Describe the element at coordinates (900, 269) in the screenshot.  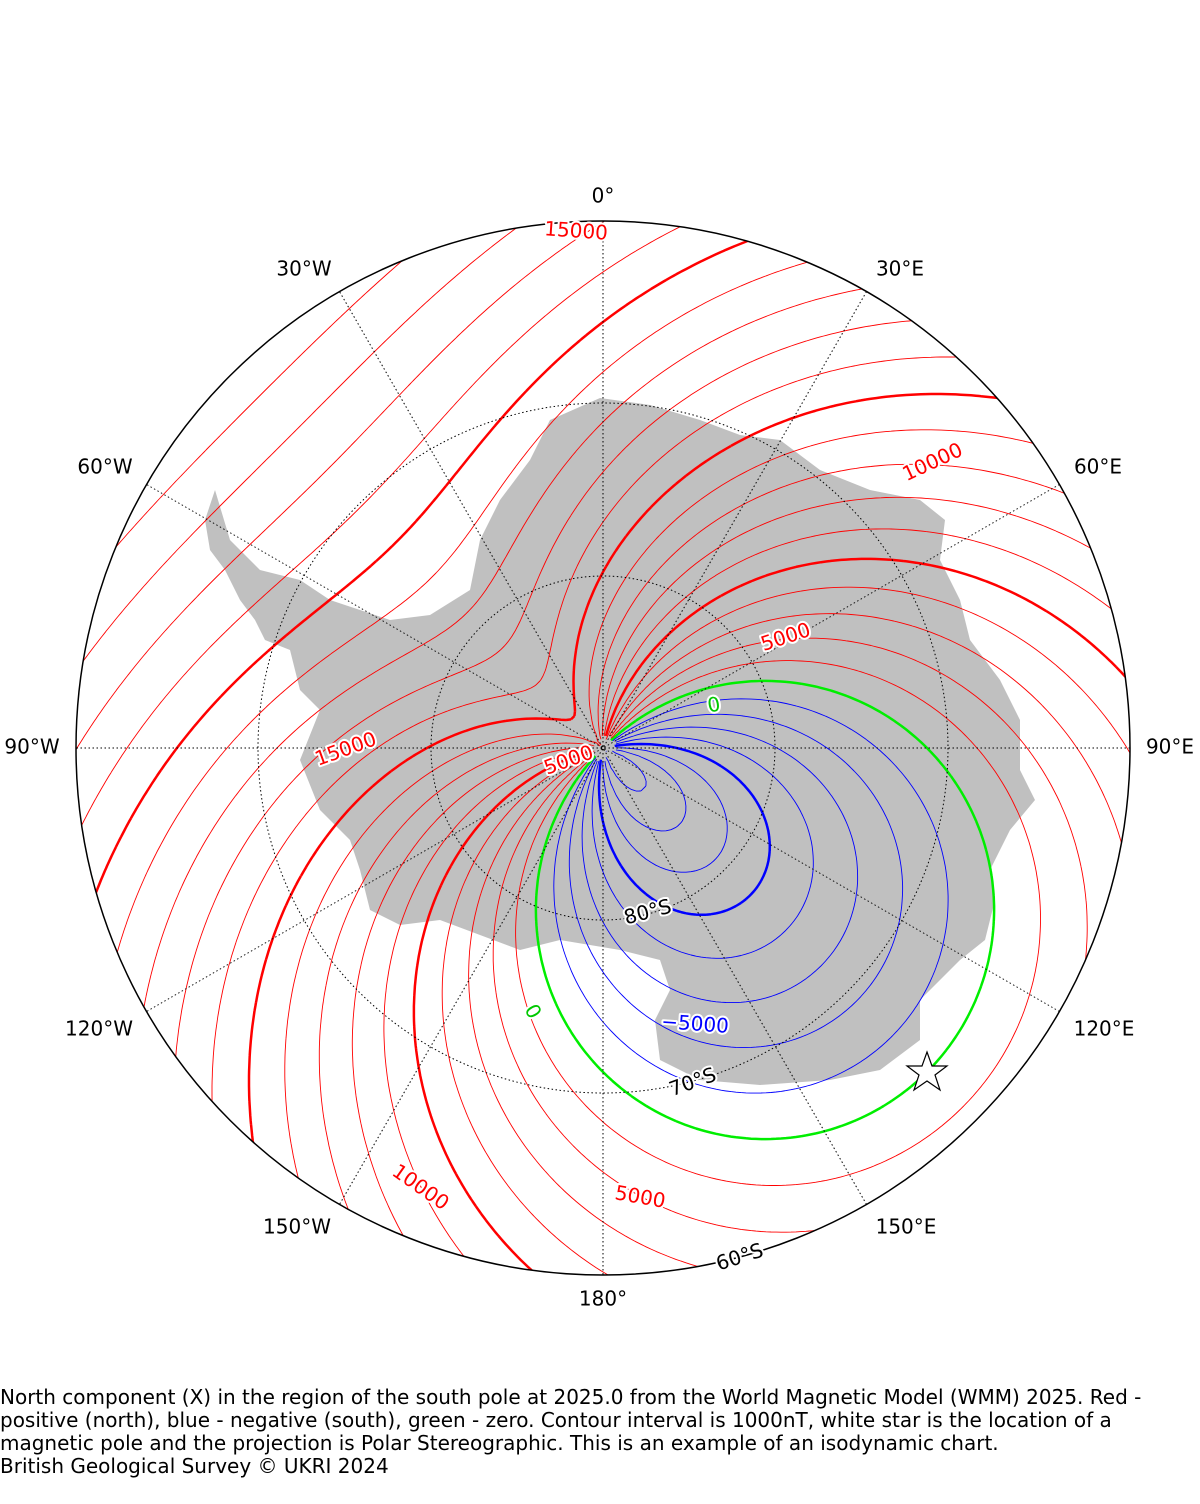
I see `longitude-label: 30°E` at that location.